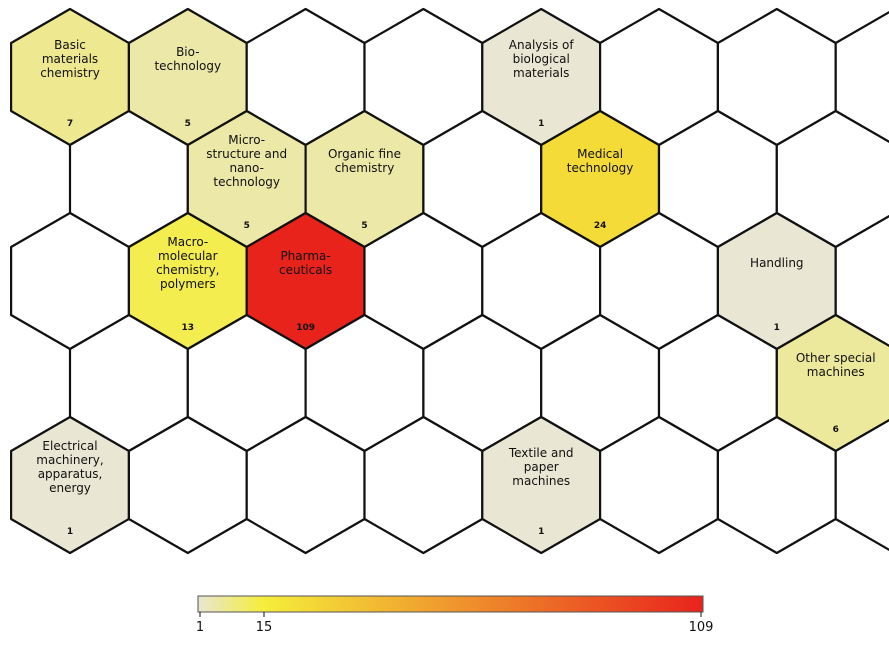 The image size is (889, 646). Describe the element at coordinates (70, 124) in the screenshot. I see `hex-count-basic-materials-chemistry: 7` at that location.